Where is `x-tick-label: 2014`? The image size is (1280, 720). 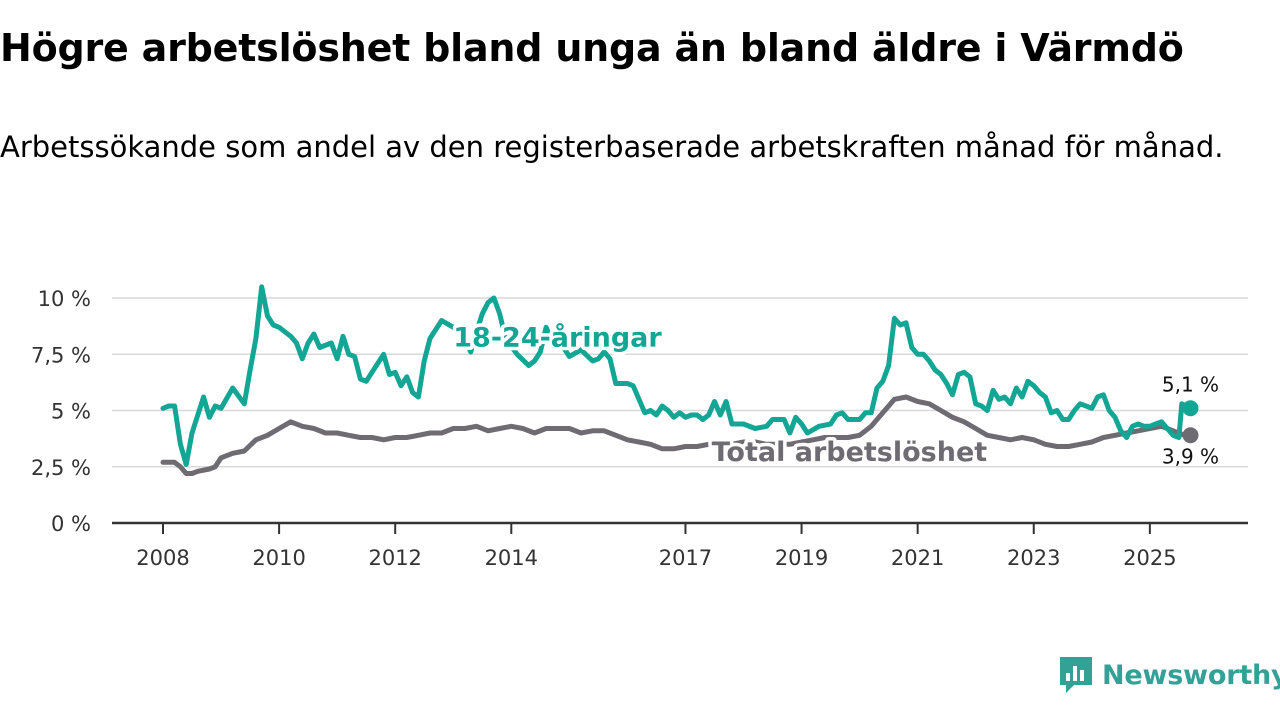 x-tick-label: 2014 is located at coordinates (511, 558).